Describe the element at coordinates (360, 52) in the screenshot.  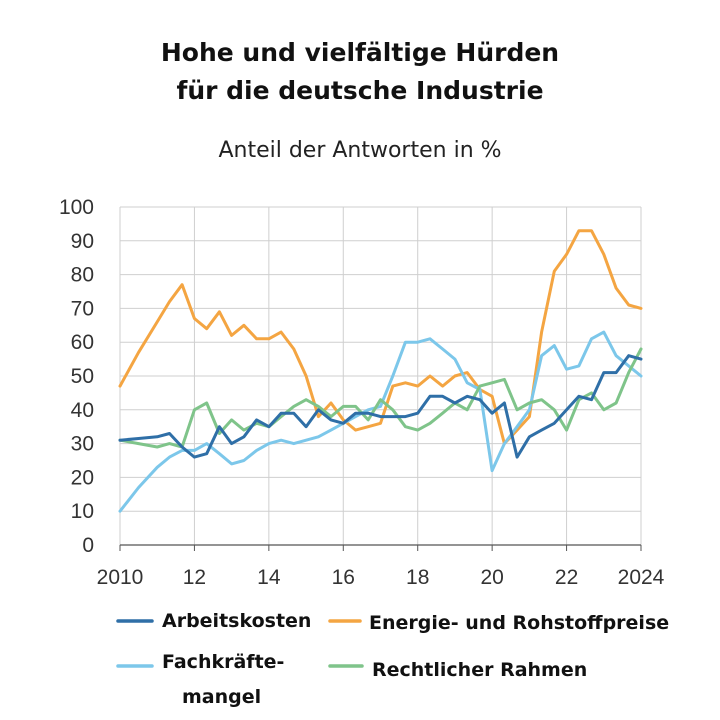
I see `chart-title-line1: Hohe und vielfältige Hürden` at that location.